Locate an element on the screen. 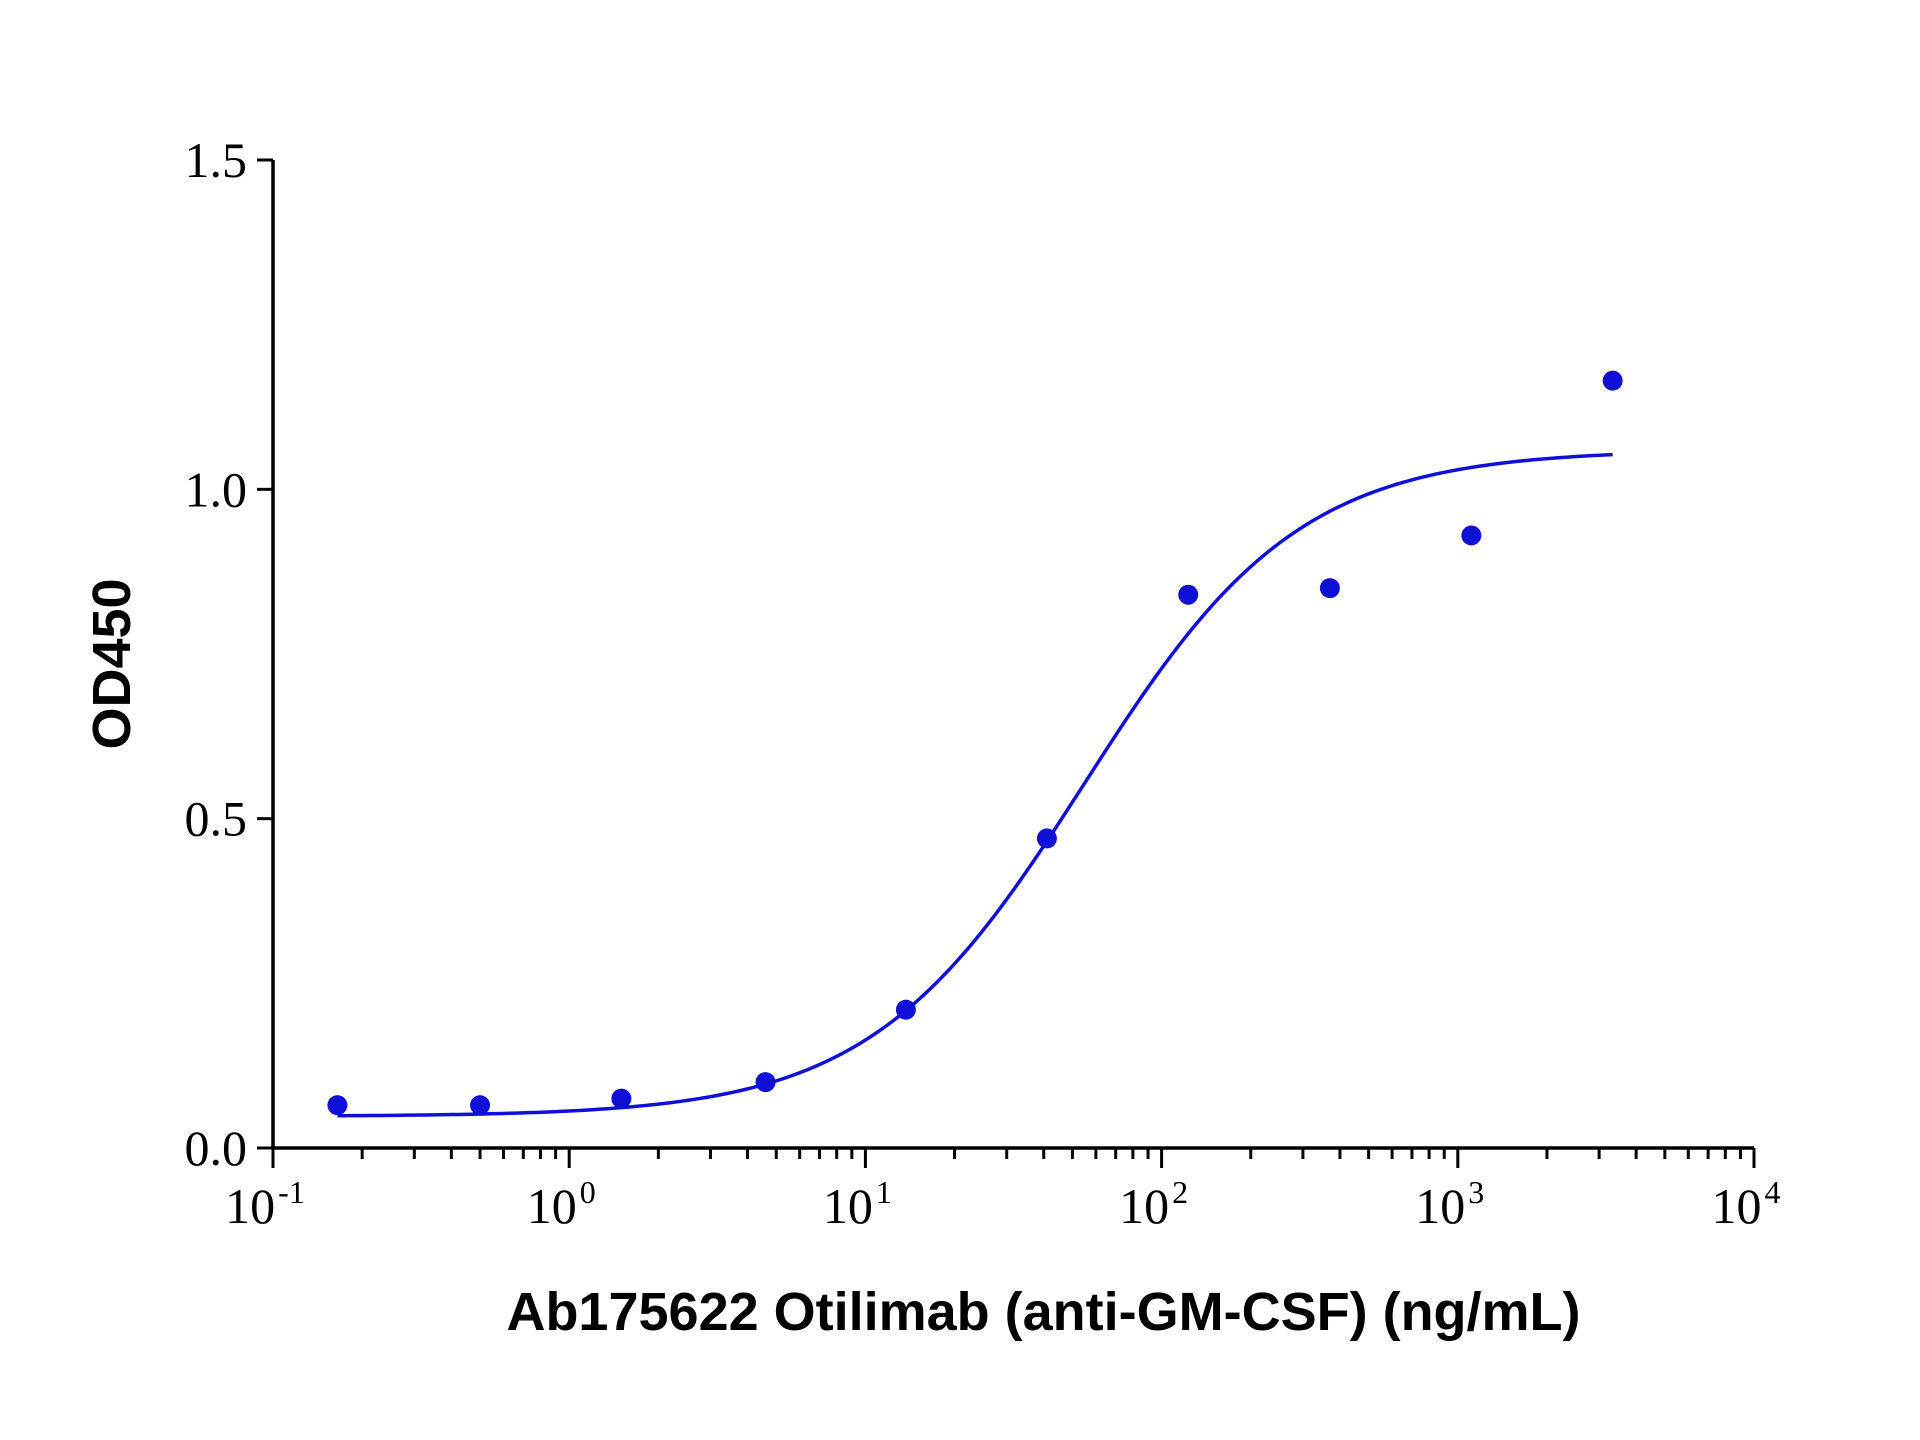  x-axis-title: Ab175622 Otilimab (anti-GM-CSF) (ng/mL) is located at coordinates (1043, 1312).